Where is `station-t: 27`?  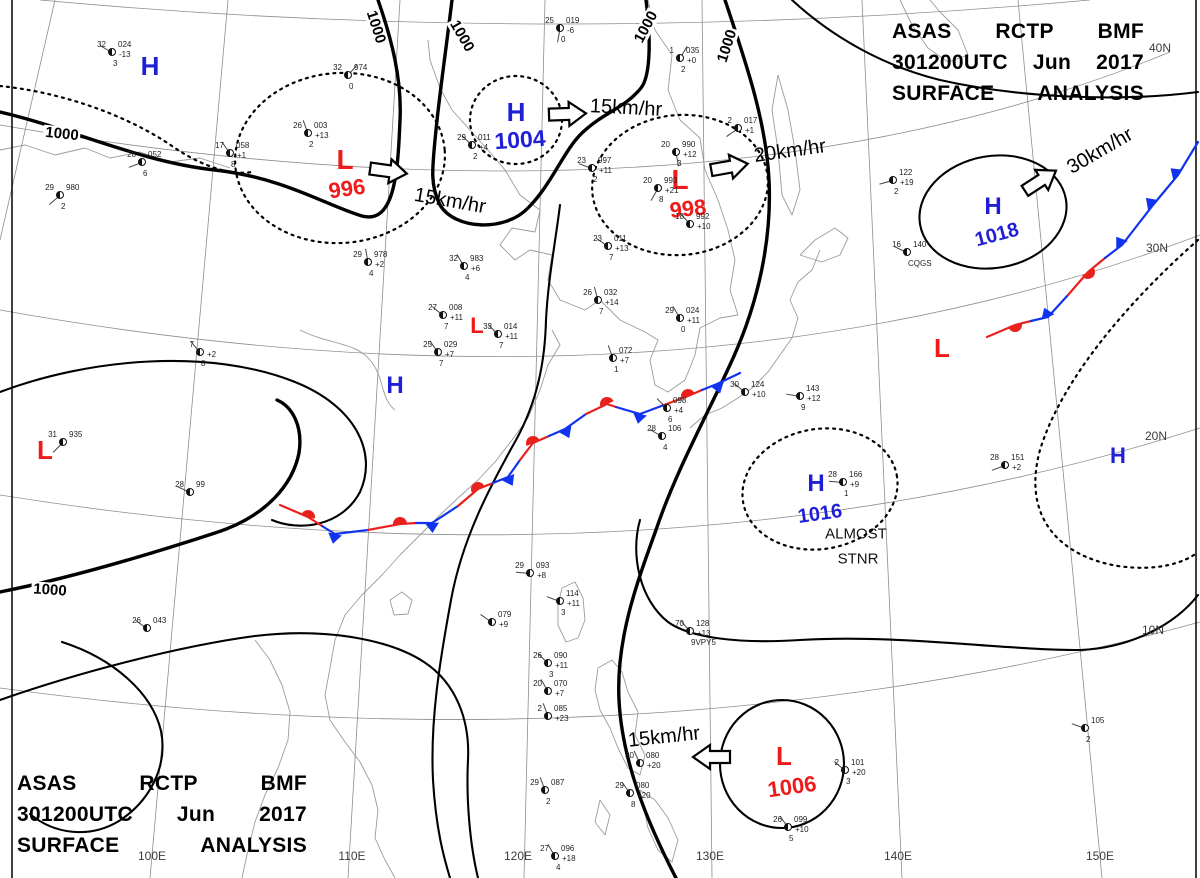 station-t: 27 is located at coordinates (544, 848).